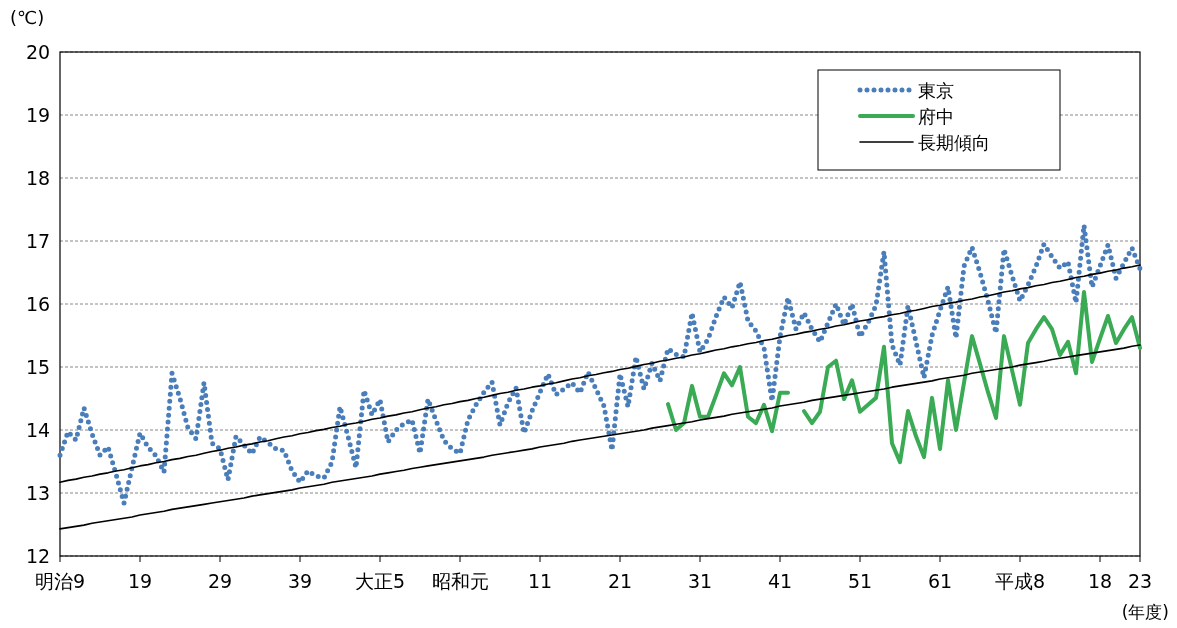  What do you see at coordinates (38, 115) in the screenshot?
I see `y-tick-label: 19` at bounding box center [38, 115].